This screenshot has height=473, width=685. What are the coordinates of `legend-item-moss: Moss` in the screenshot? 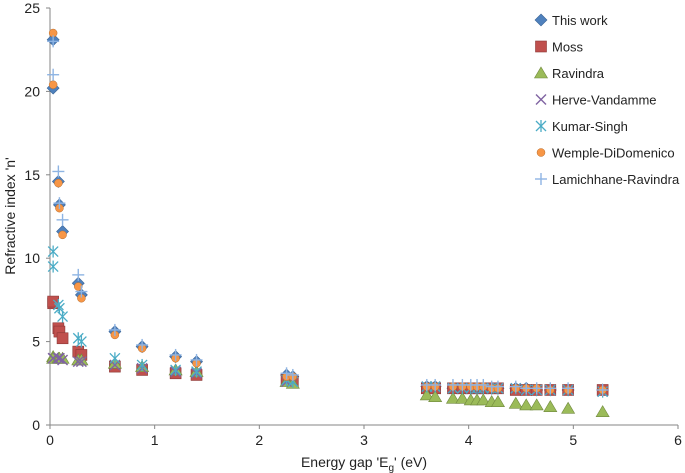 It's located at (559, 47).